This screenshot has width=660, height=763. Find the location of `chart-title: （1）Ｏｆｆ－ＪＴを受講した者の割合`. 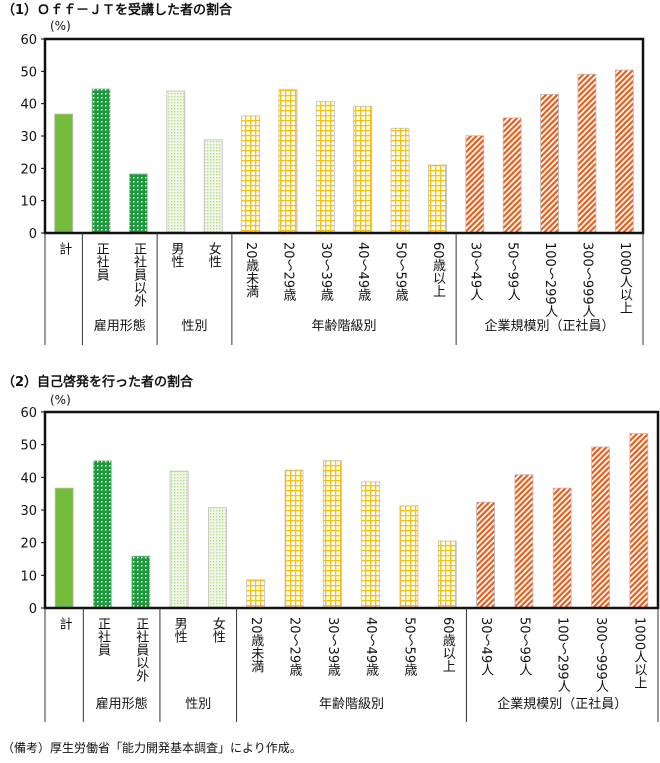

chart-title: （1）Ｏｆｆ－ＪＴを受講した者の割合 is located at coordinates (117, 10).